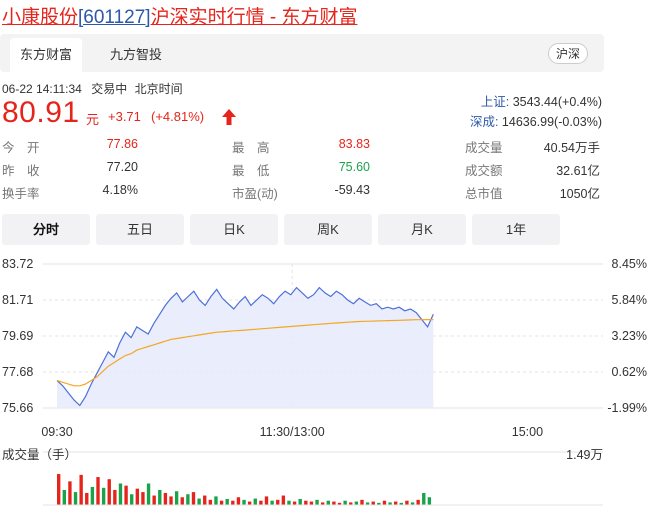 This screenshot has height=520, width=650. Describe the element at coordinates (354, 144) in the screenshot. I see `stat-value: 83.83` at that location.